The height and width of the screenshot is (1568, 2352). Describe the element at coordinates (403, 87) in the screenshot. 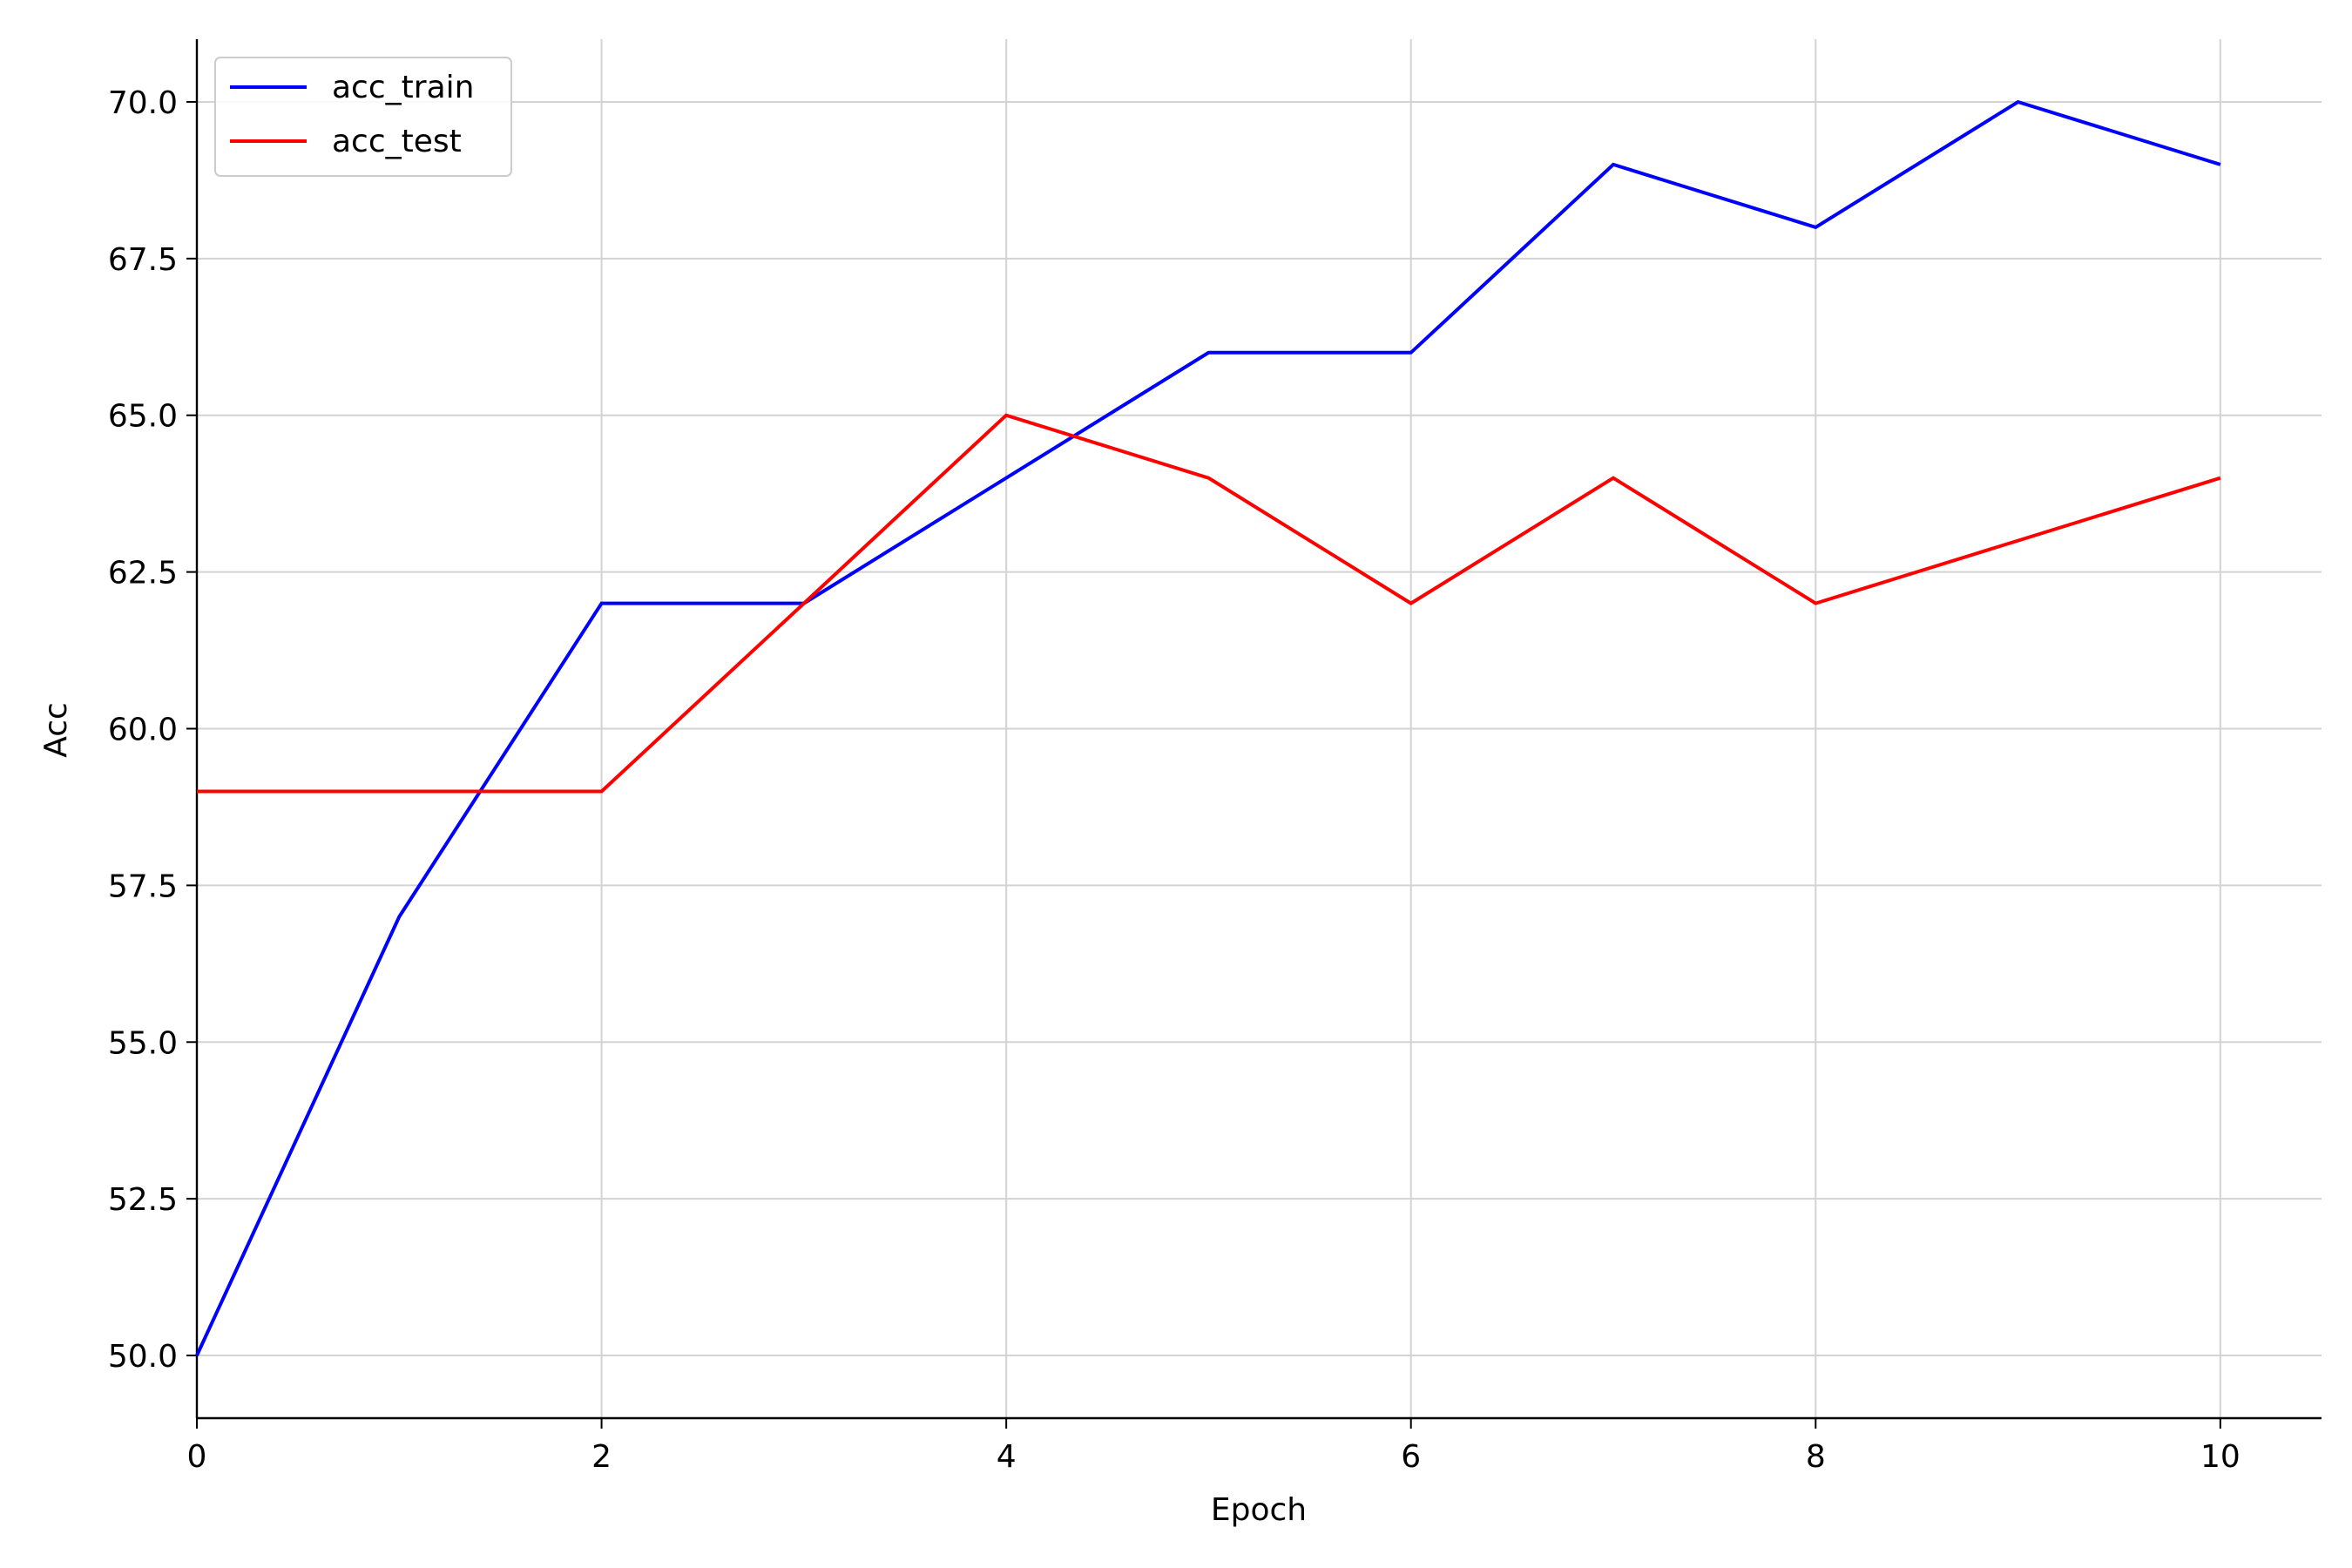

I see `legend-label-acc-train: acc_train` at that location.